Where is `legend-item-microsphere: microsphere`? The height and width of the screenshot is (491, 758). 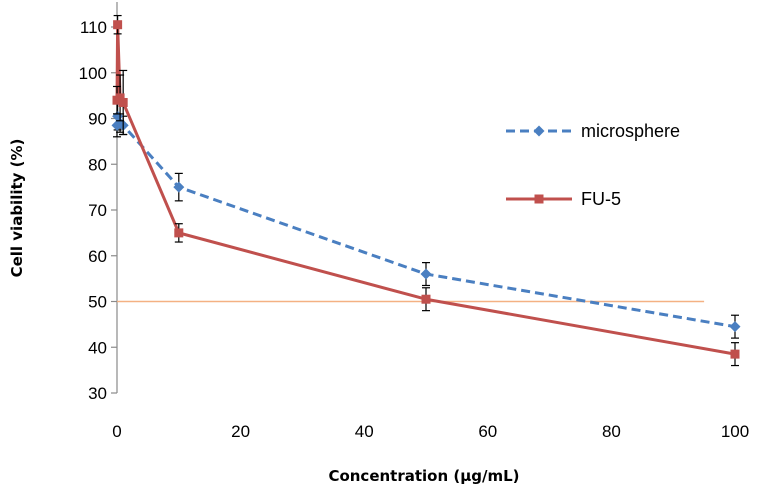 legend-item-microsphere: microsphere is located at coordinates (593, 131).